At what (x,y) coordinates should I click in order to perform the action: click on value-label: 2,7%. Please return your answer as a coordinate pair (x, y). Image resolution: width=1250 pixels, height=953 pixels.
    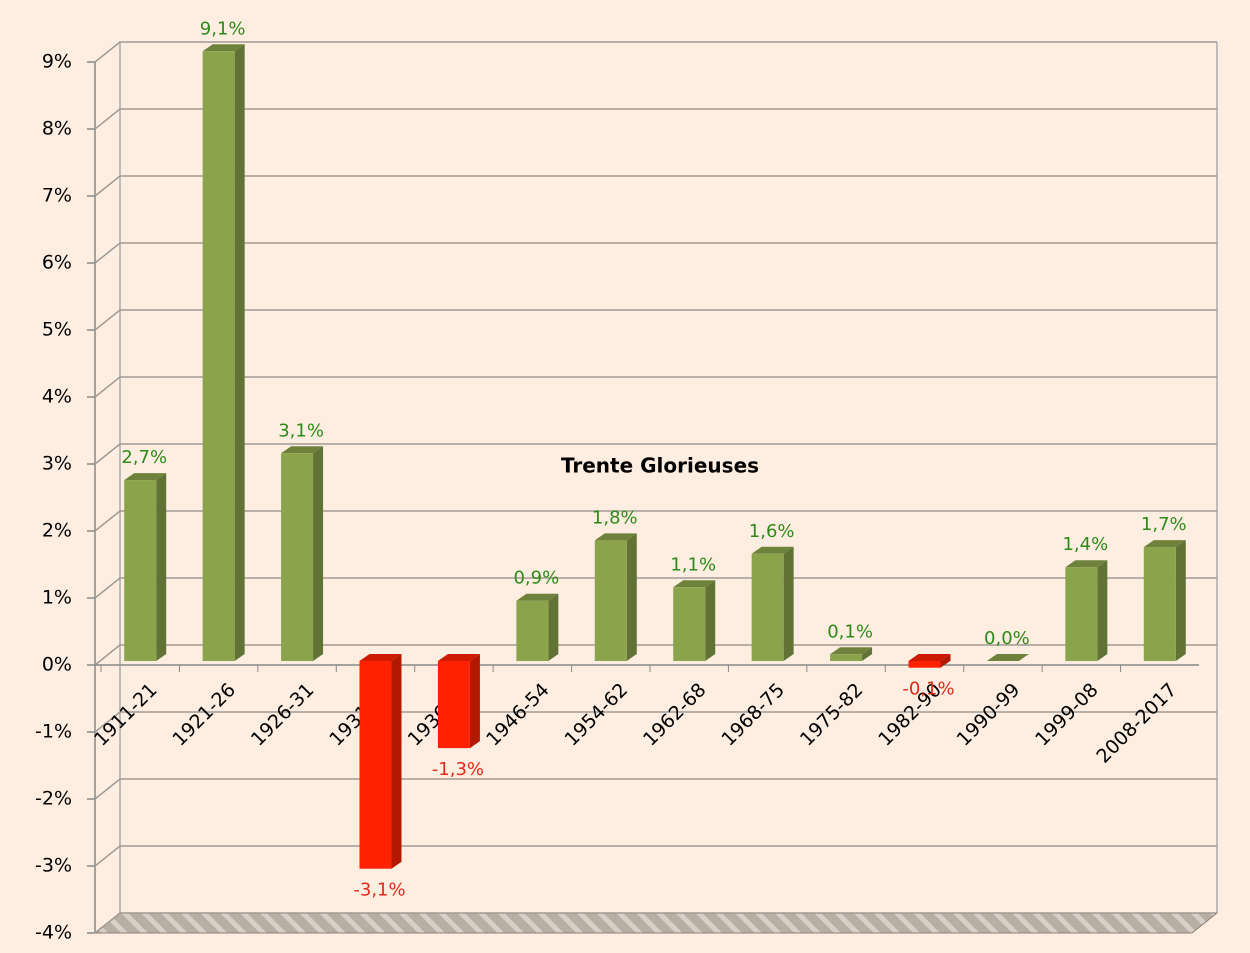
    Looking at the image, I should click on (144, 457).